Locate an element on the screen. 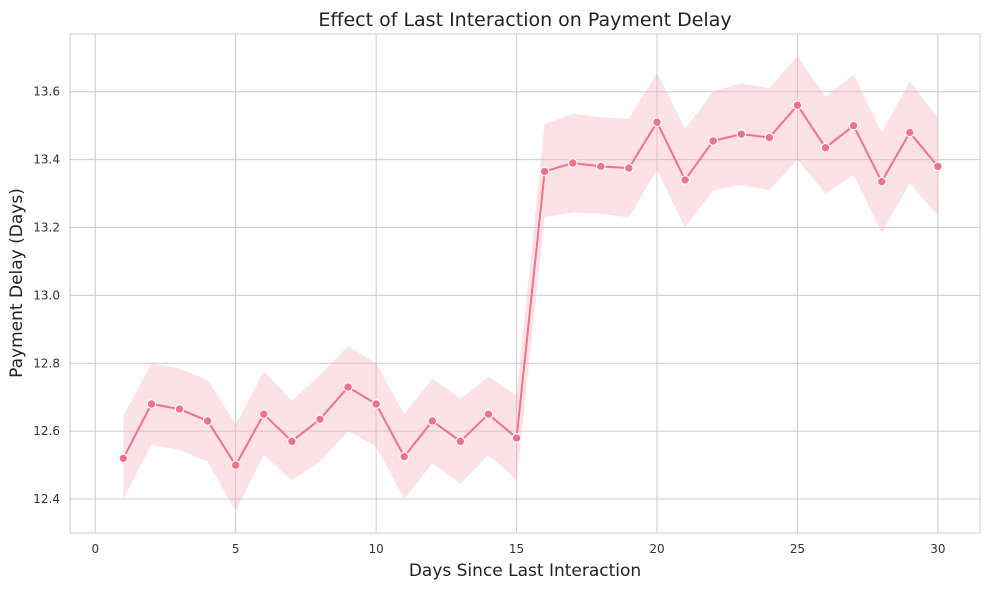 This screenshot has width=989, height=590. x-tick-label: 10 is located at coordinates (376, 549).